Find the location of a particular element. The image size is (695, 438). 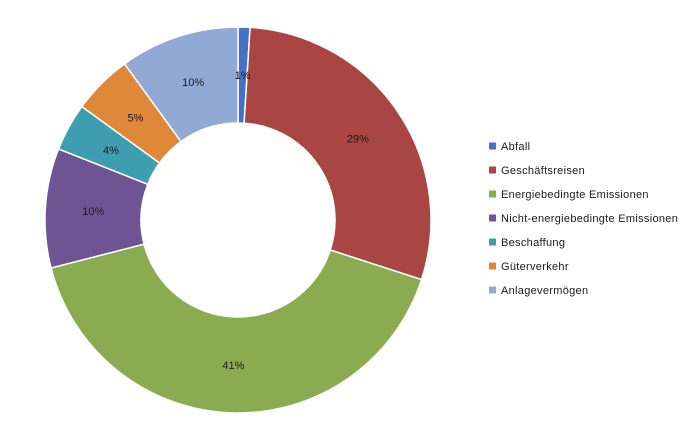

legend-label: Güterverkehr is located at coordinates (535, 267).